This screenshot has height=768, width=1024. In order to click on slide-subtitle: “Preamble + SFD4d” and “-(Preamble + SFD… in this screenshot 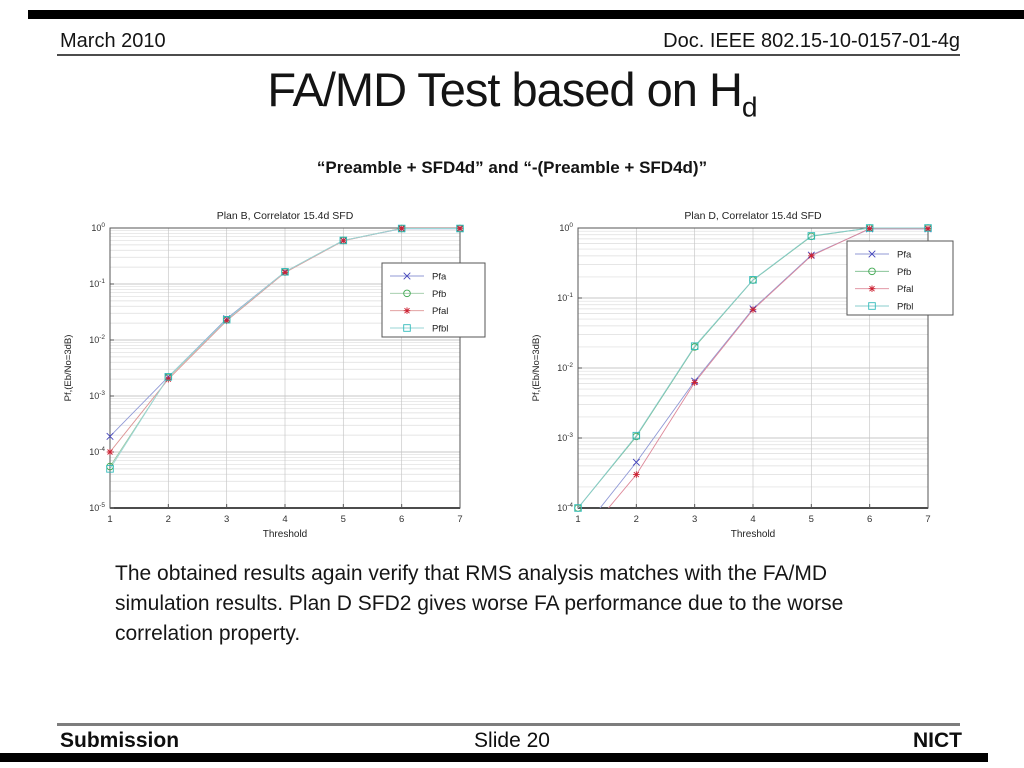, I will do `click(512, 167)`.